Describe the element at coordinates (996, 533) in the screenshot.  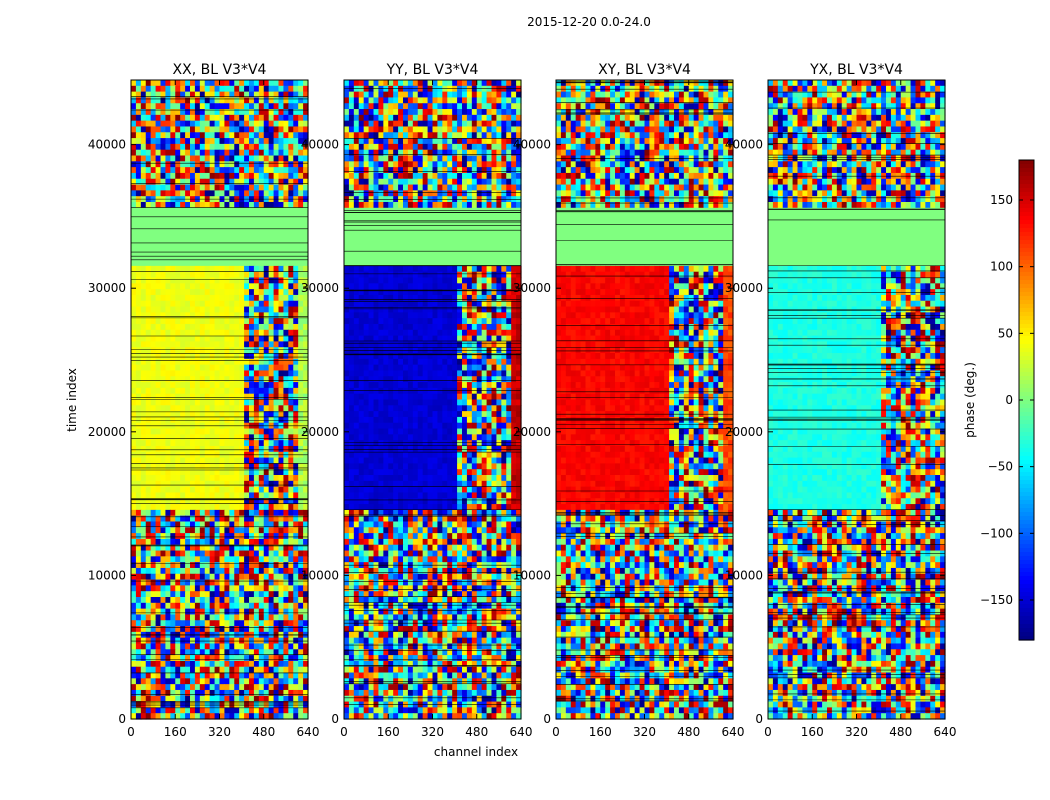
I see `colorbar-tick-label: −100` at that location.